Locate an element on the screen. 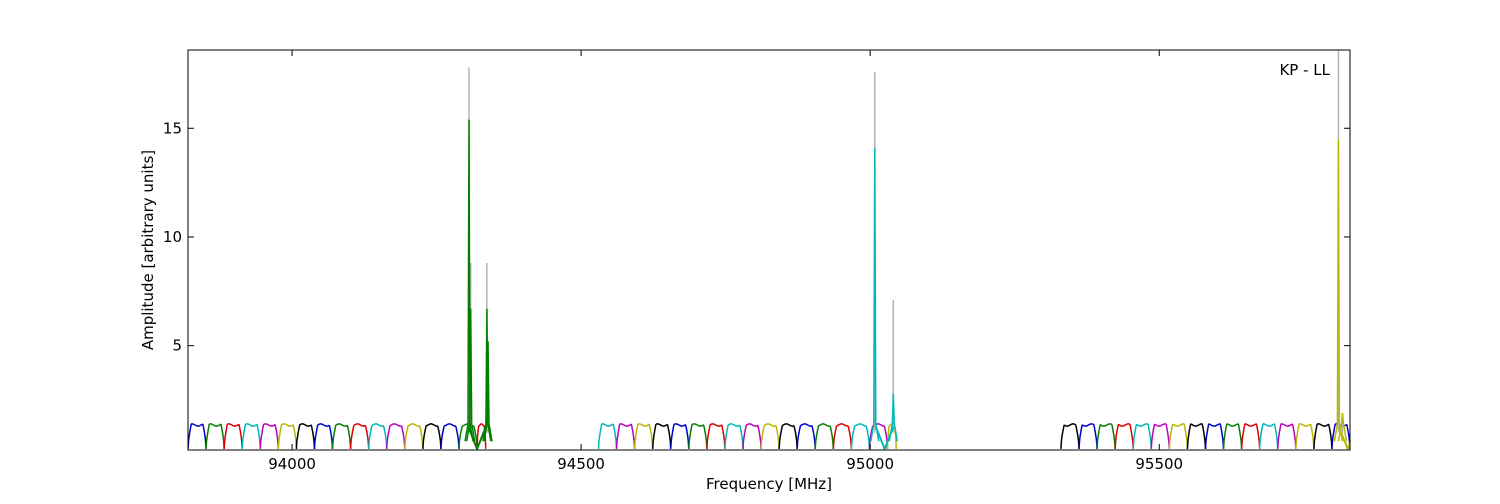  y-tick-label: 10 is located at coordinates (172, 237).